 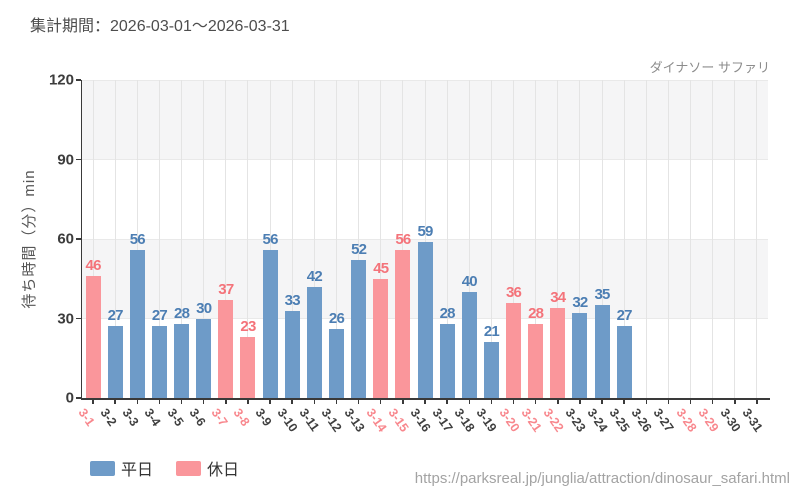 I want to click on y-axis-tick-label: 0, so click(x=69, y=398).